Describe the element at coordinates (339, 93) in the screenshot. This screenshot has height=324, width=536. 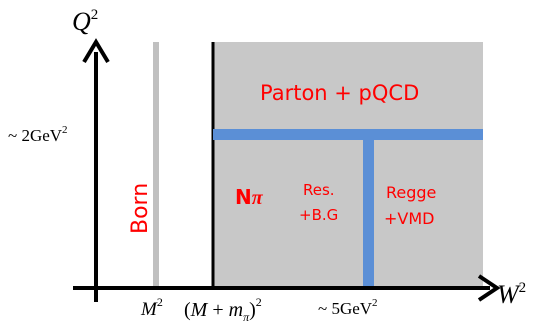
I see `region-label-parton-pqcd: Parton + pQCD` at that location.